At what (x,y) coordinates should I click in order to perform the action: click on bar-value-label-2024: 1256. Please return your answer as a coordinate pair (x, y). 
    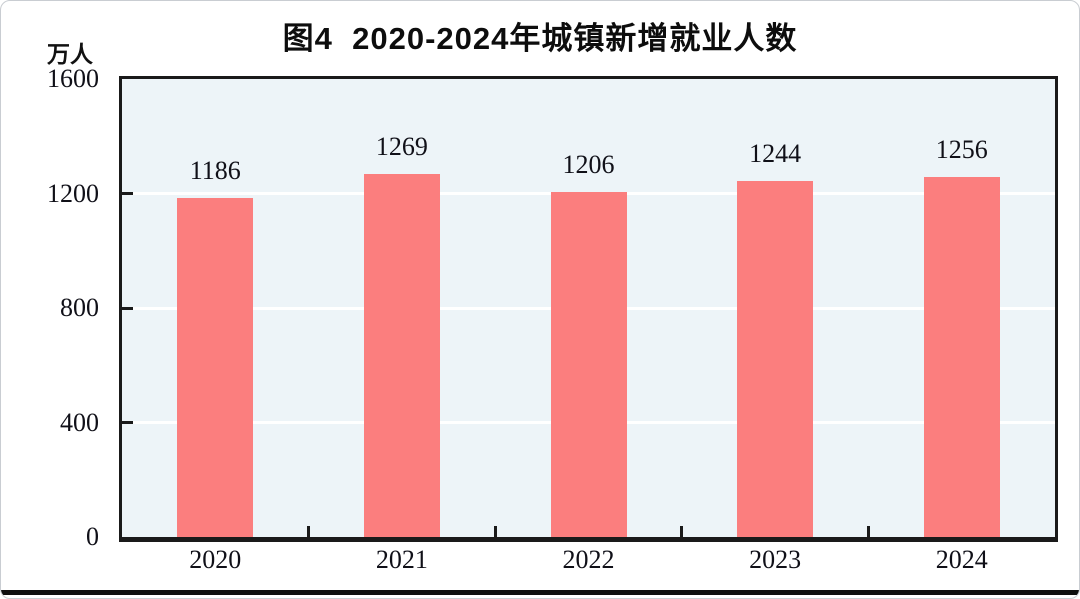
    Looking at the image, I should click on (961, 150).